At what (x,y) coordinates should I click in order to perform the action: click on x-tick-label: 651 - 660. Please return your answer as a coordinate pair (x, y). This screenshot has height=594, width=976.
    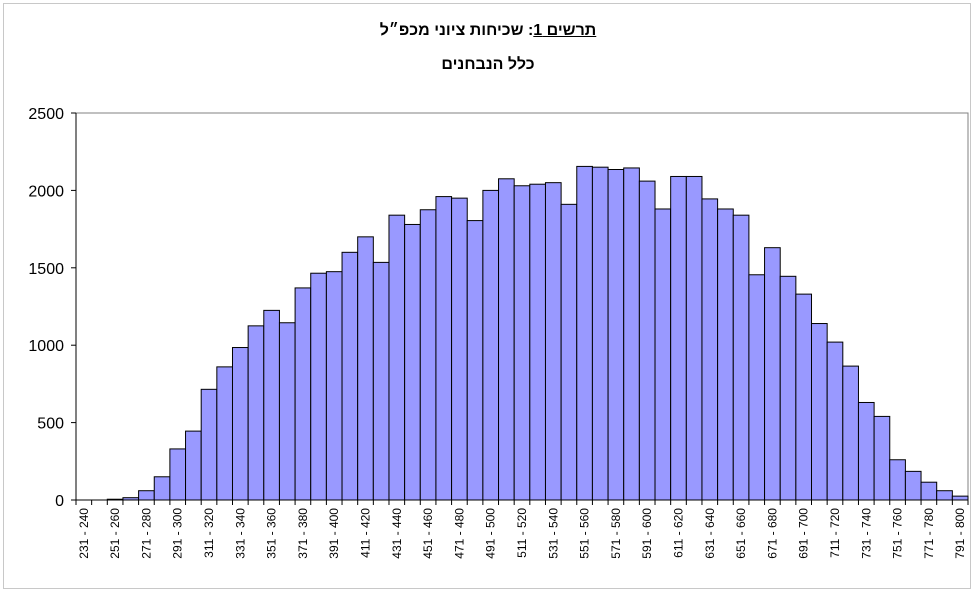
    Looking at the image, I should click on (741, 533).